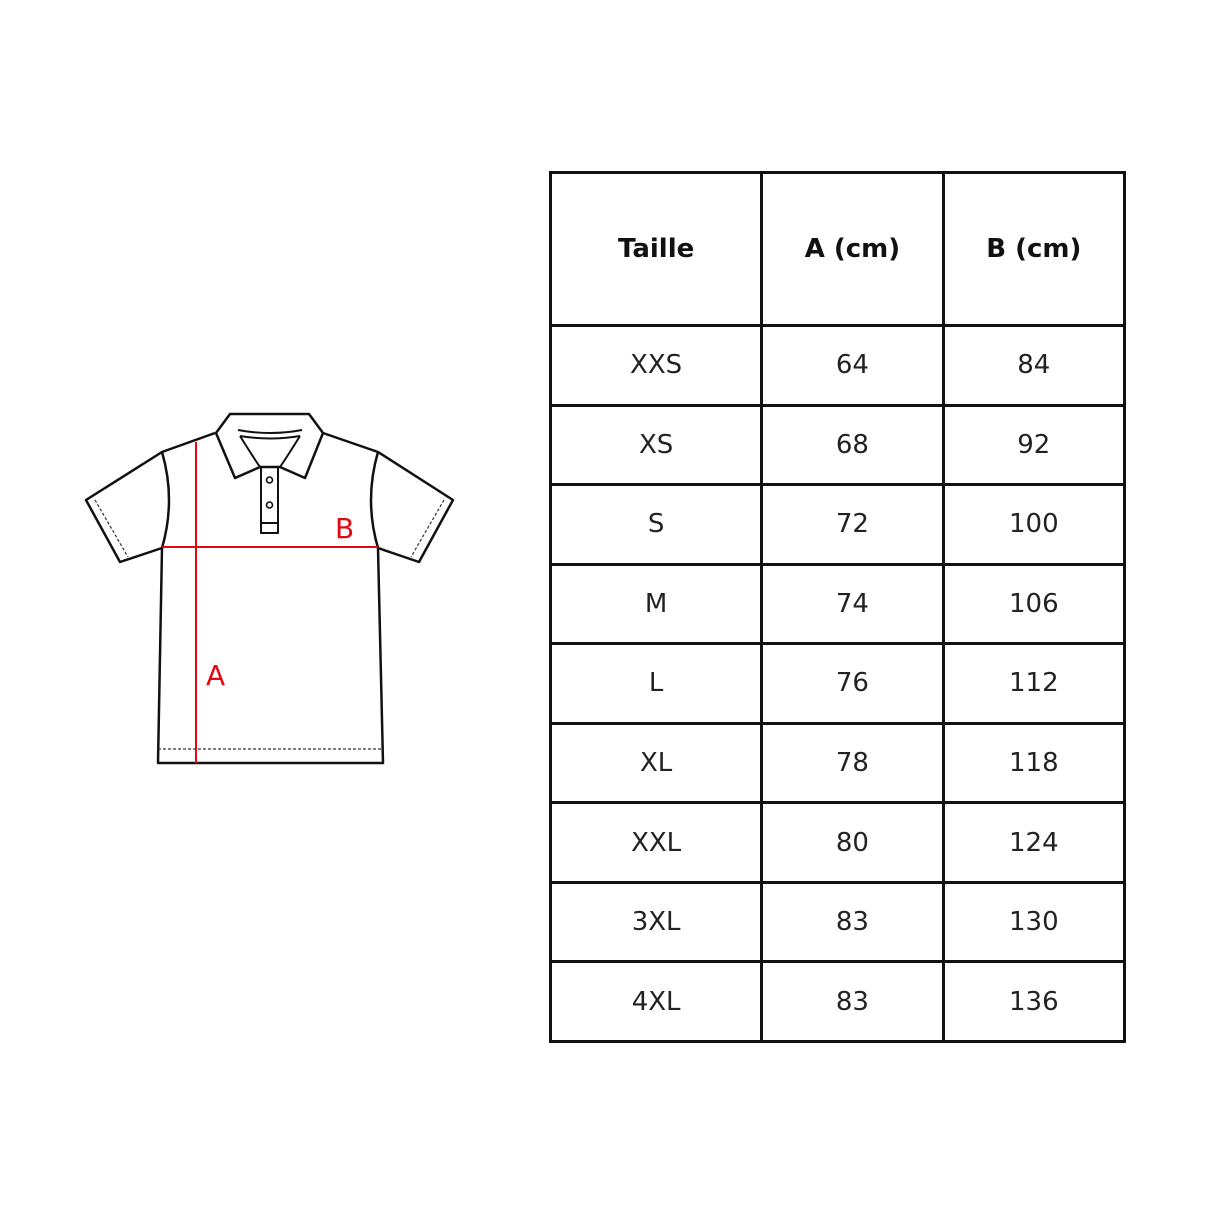  What do you see at coordinates (1034, 842) in the screenshot?
I see `b-cell: 124` at bounding box center [1034, 842].